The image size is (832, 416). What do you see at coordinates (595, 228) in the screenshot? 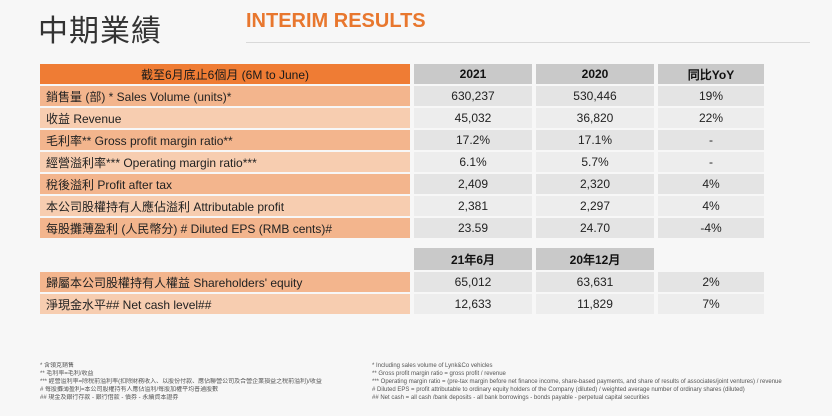
I see `value-2020: 24.70` at bounding box center [595, 228].